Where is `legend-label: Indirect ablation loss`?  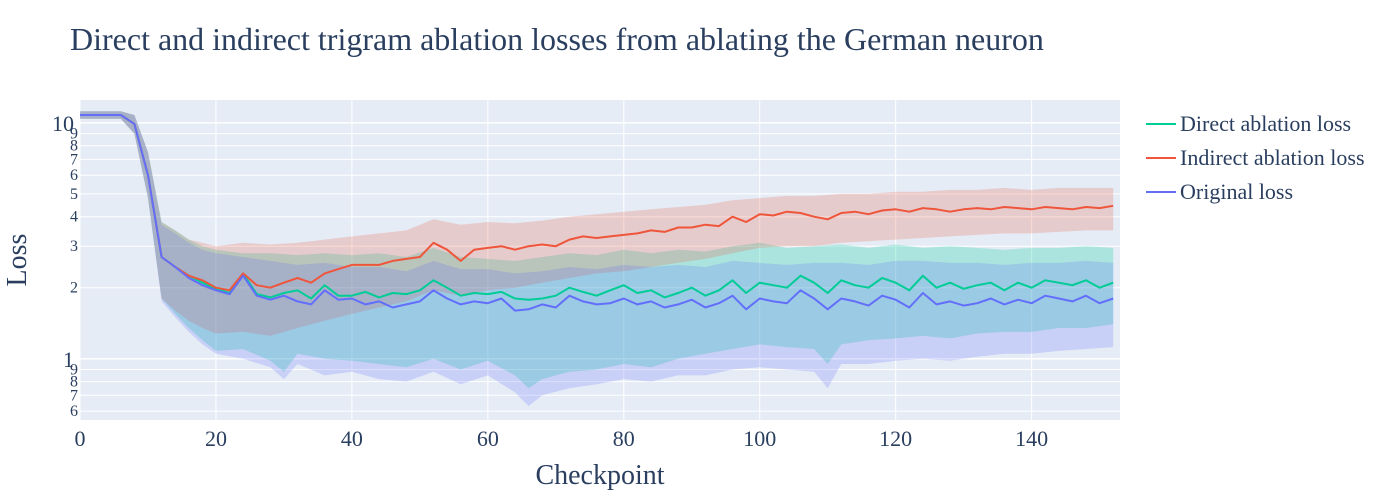 legend-label: Indirect ablation loss is located at coordinates (1272, 157).